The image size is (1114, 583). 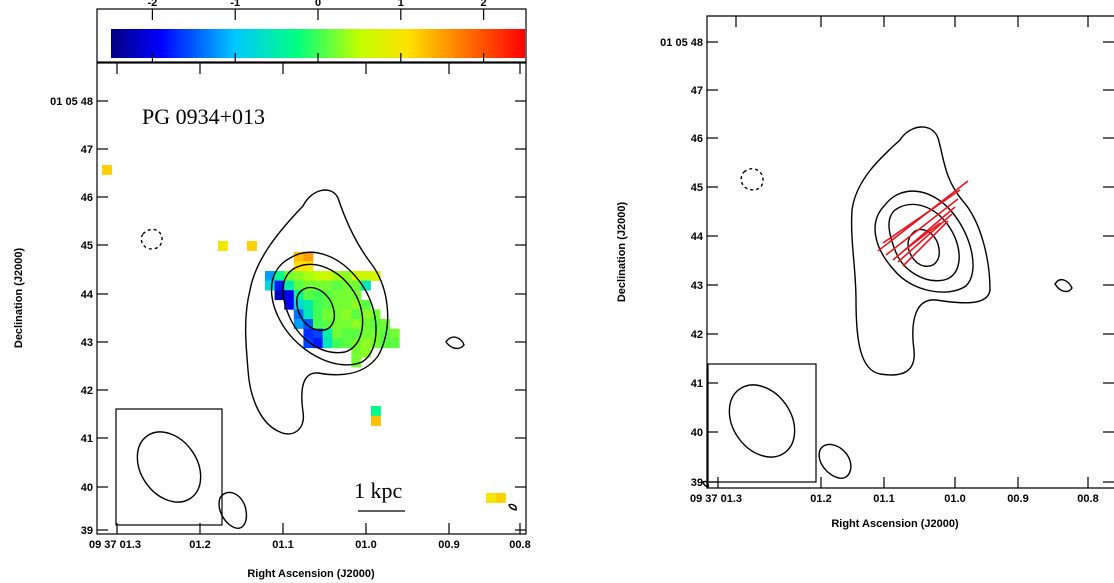 I want to click on r-beam-ellipse, so click(x=762, y=421).